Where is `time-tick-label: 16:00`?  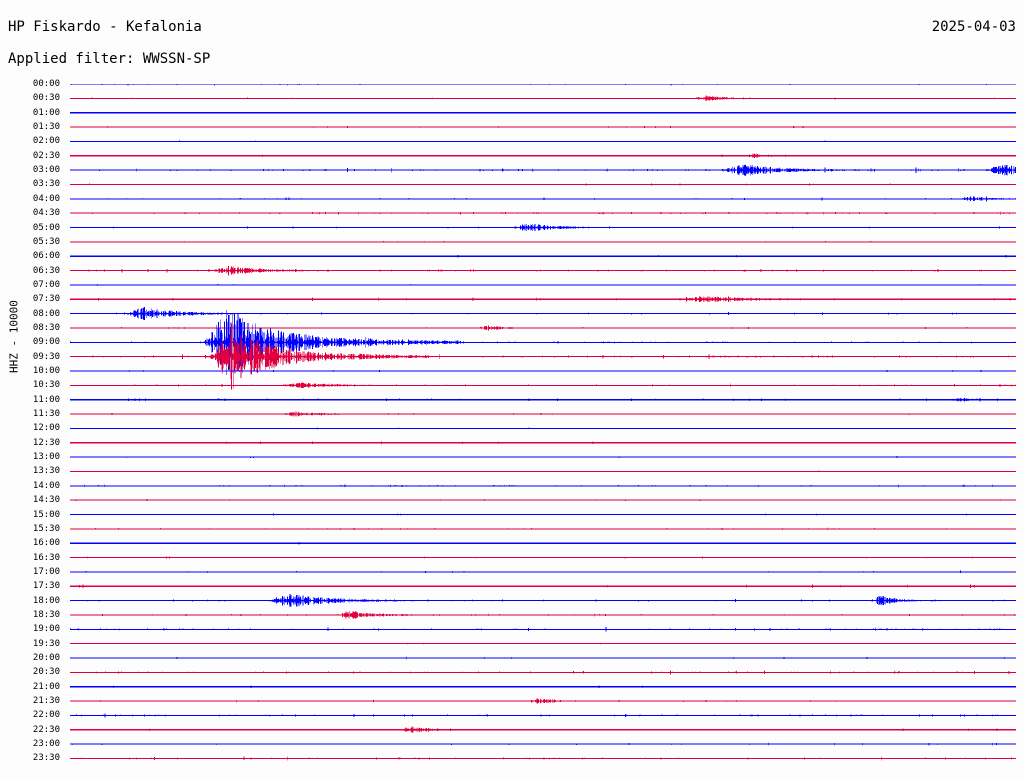 time-tick-label: 16:00 is located at coordinates (46, 543).